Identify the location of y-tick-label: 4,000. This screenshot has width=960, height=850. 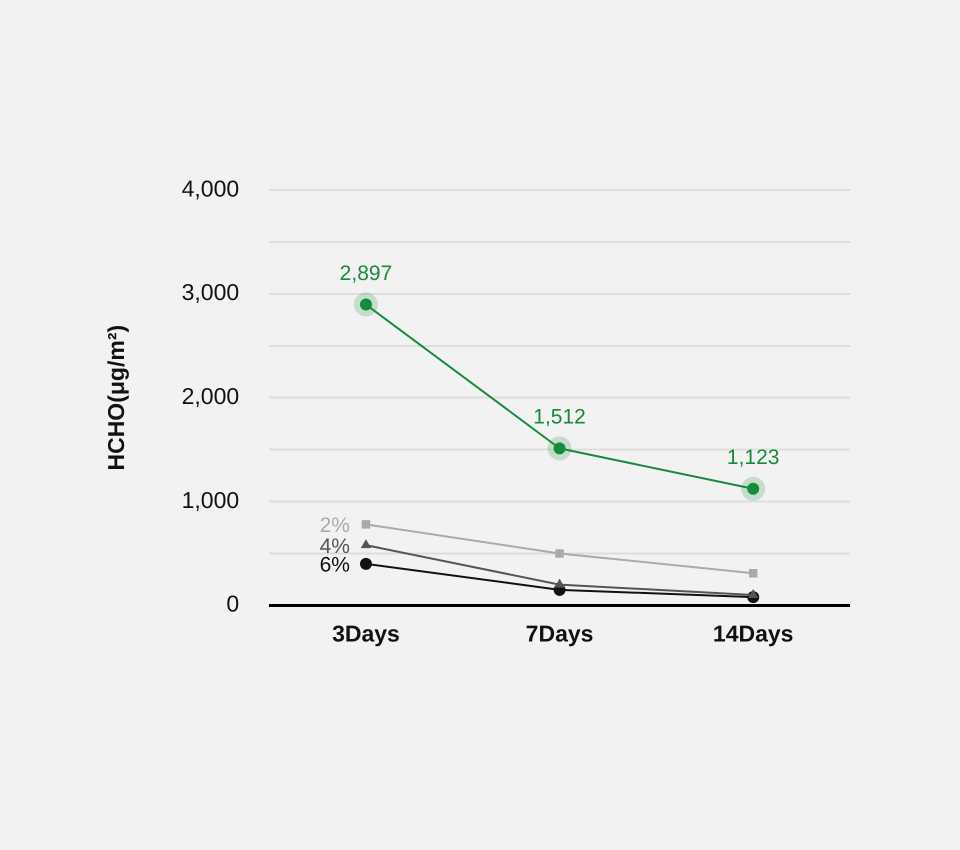
(211, 188).